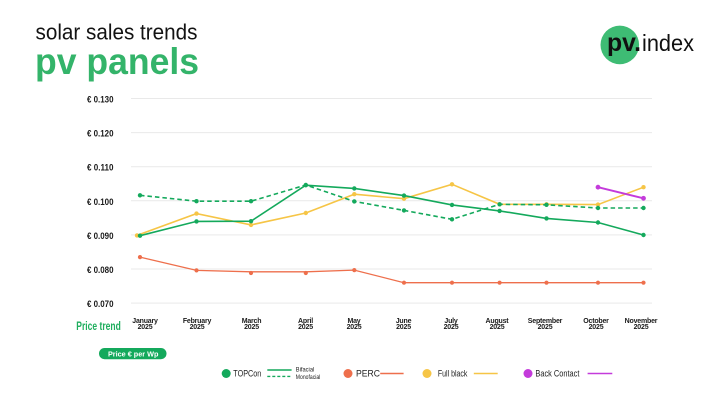 Image resolution: width=728 pixels, height=415 pixels. I want to click on svg-text: € 0.130, so click(100, 100).